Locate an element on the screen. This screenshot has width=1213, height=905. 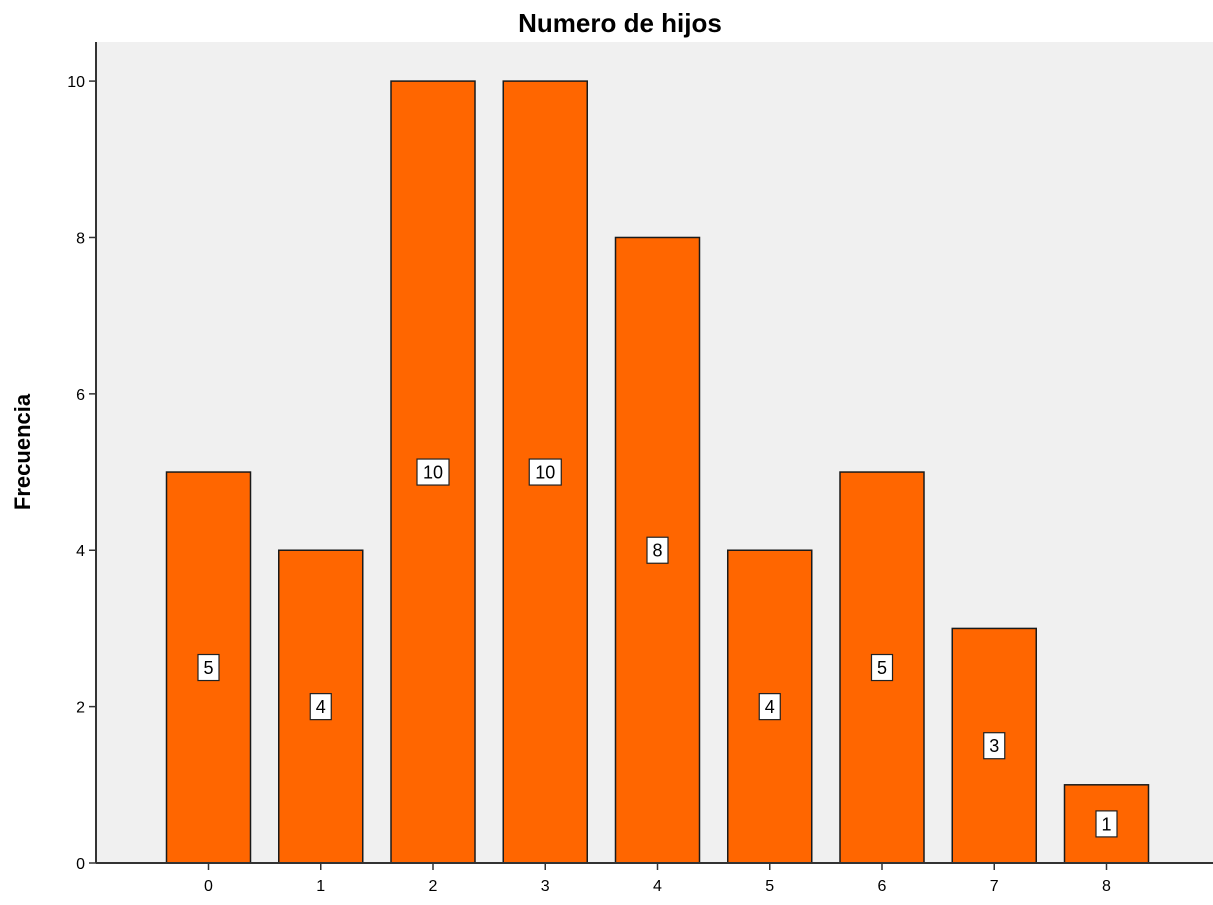
y-tick-label: 8 is located at coordinates (80, 238).